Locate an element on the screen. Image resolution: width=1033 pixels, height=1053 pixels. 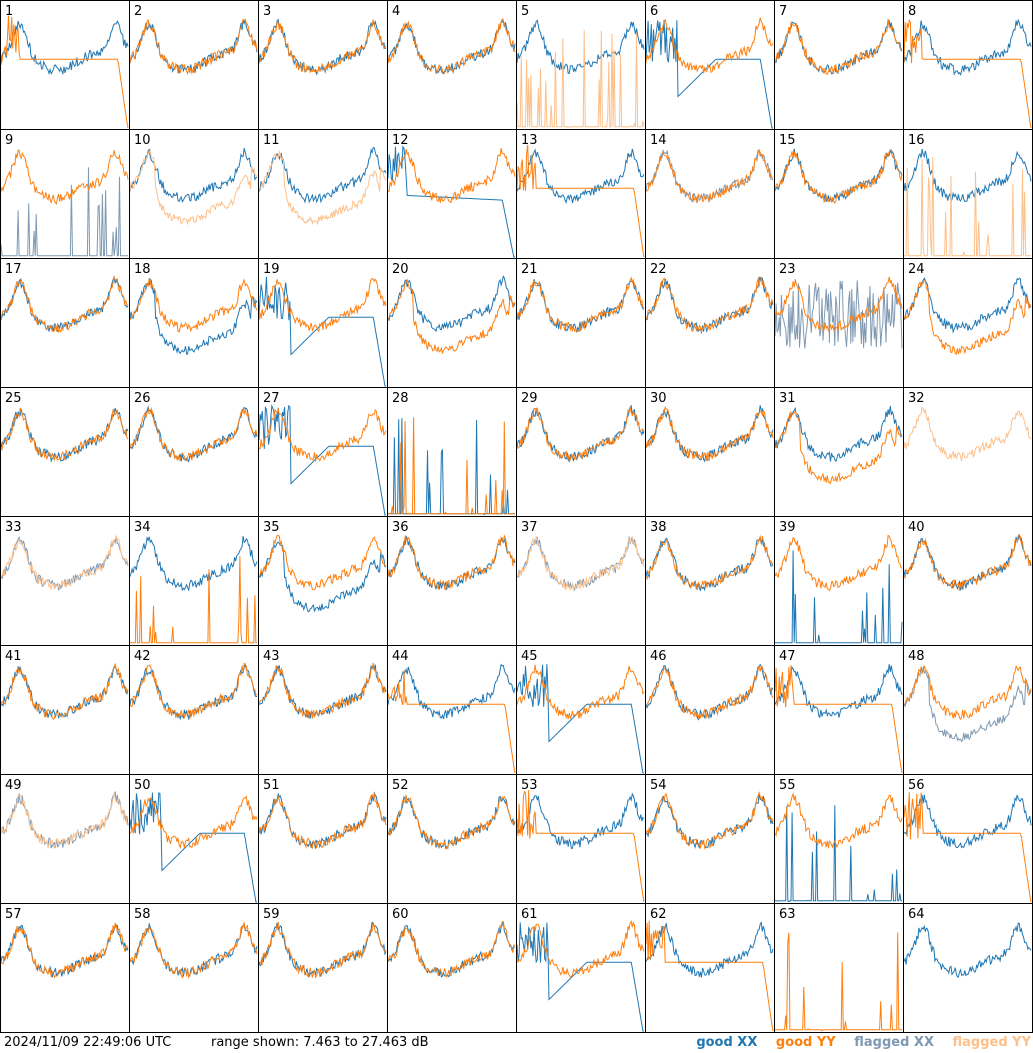
panel-64: 64 is located at coordinates (968, 968).